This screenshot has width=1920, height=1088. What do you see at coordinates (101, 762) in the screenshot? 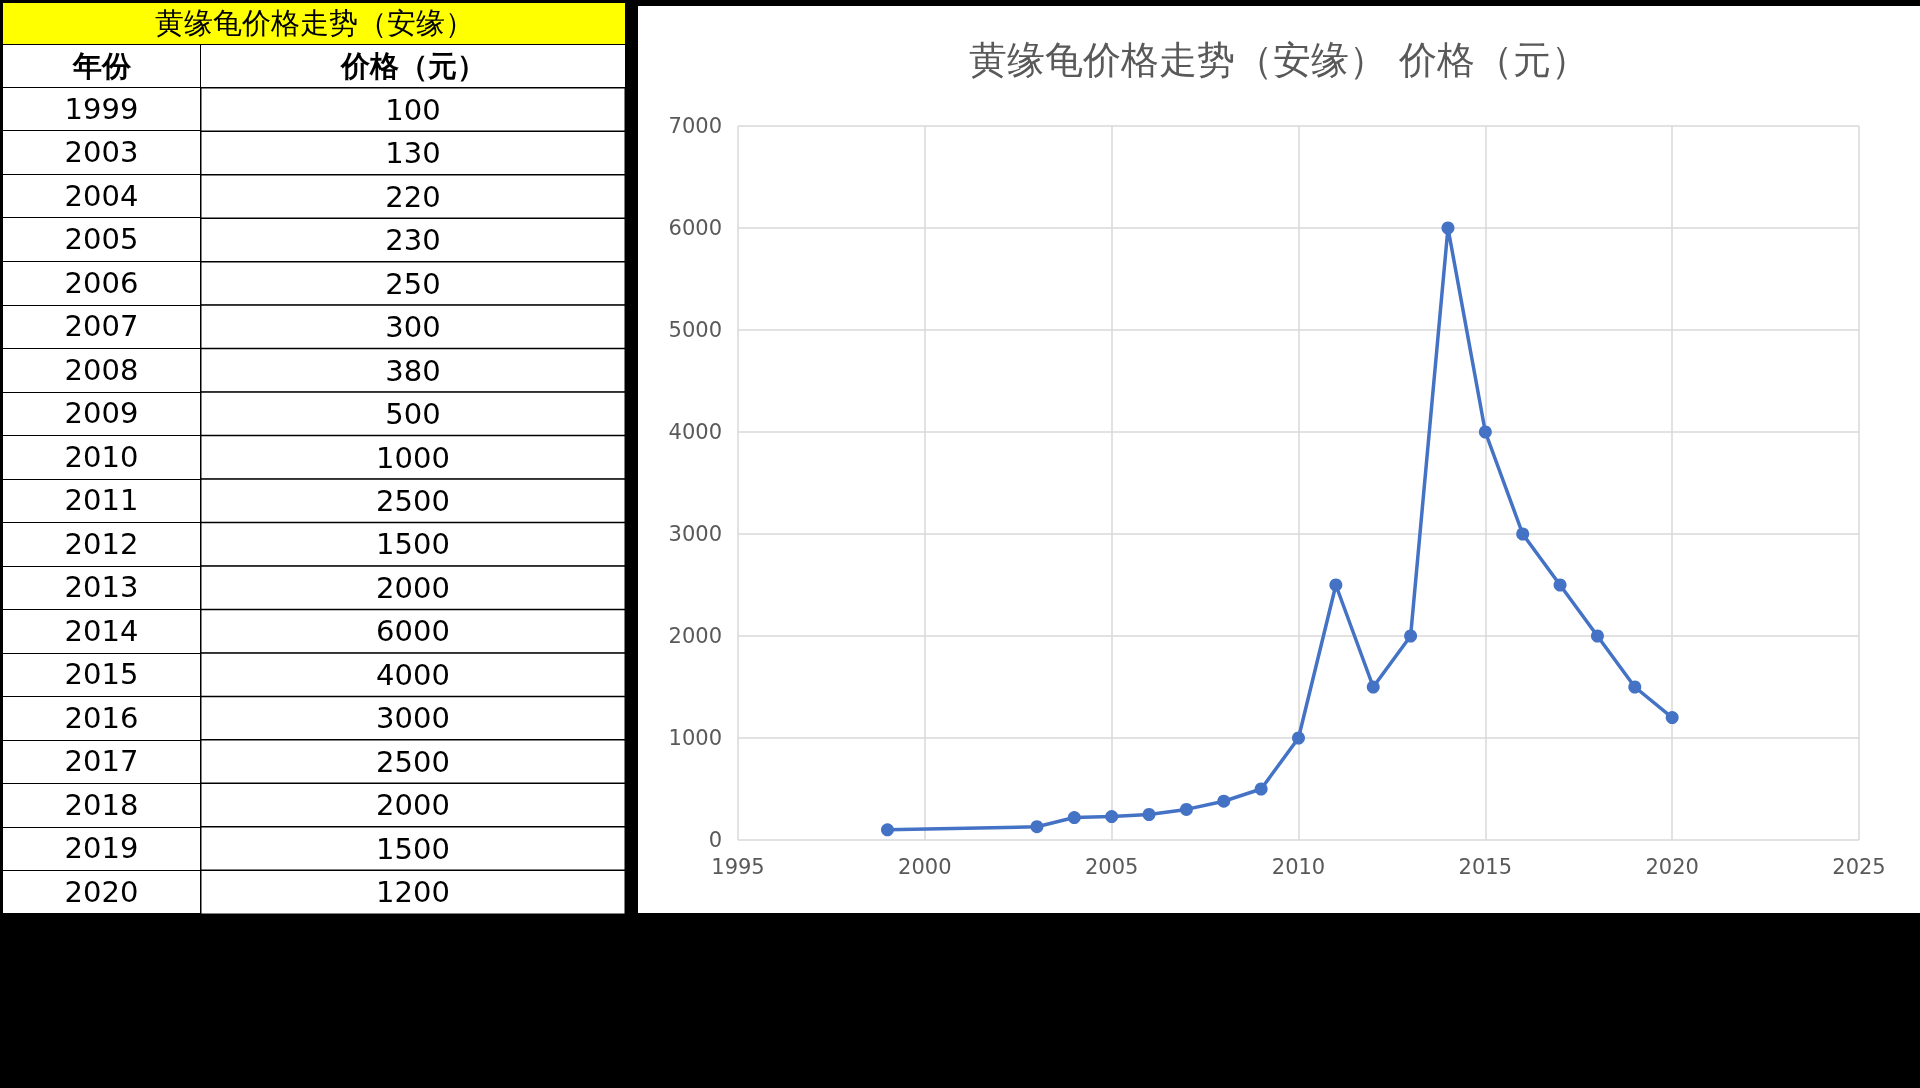
I see `y-tick-label: 2017` at bounding box center [101, 762].